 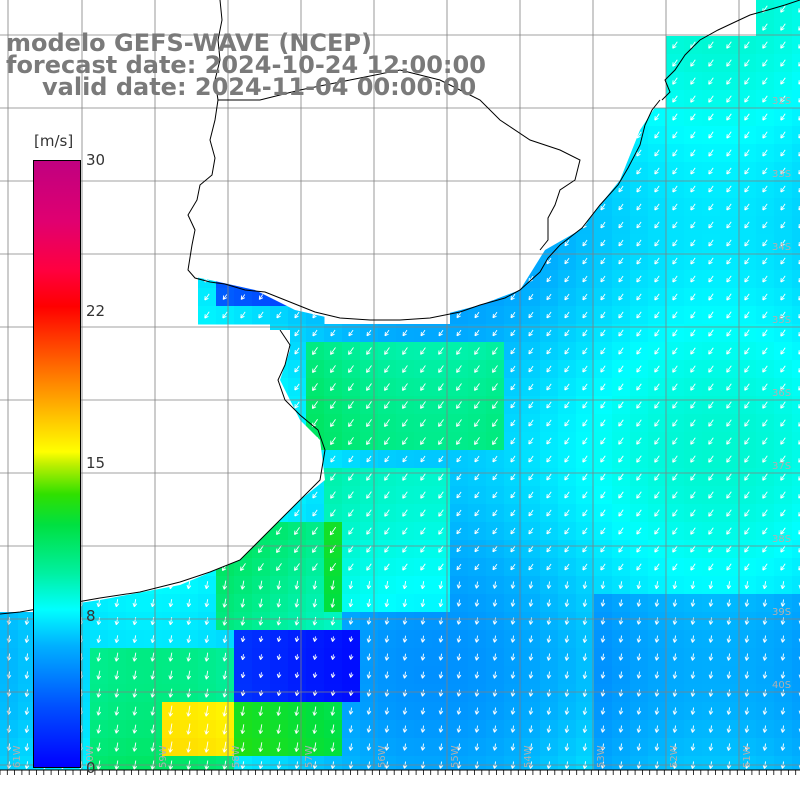 I want to click on title-line-model: modelo GEFS-WAVE (NCEP), so click(x=189, y=43).